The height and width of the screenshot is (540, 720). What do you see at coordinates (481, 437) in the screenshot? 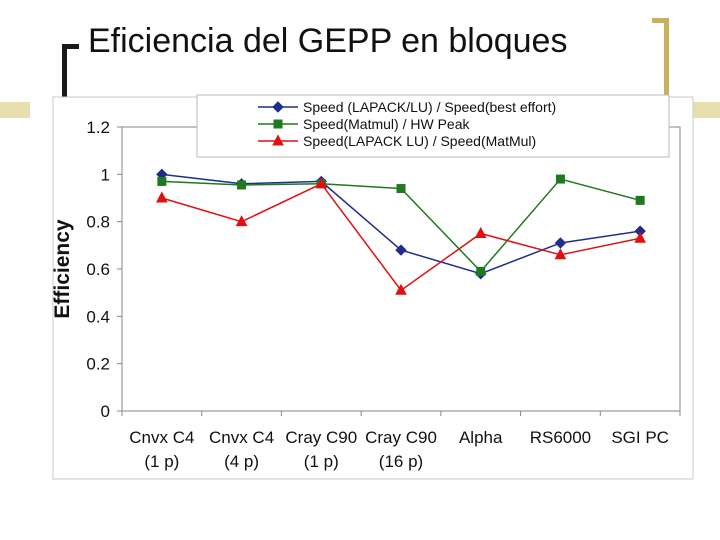
I see `x-tick-label: Alpha` at bounding box center [481, 437].